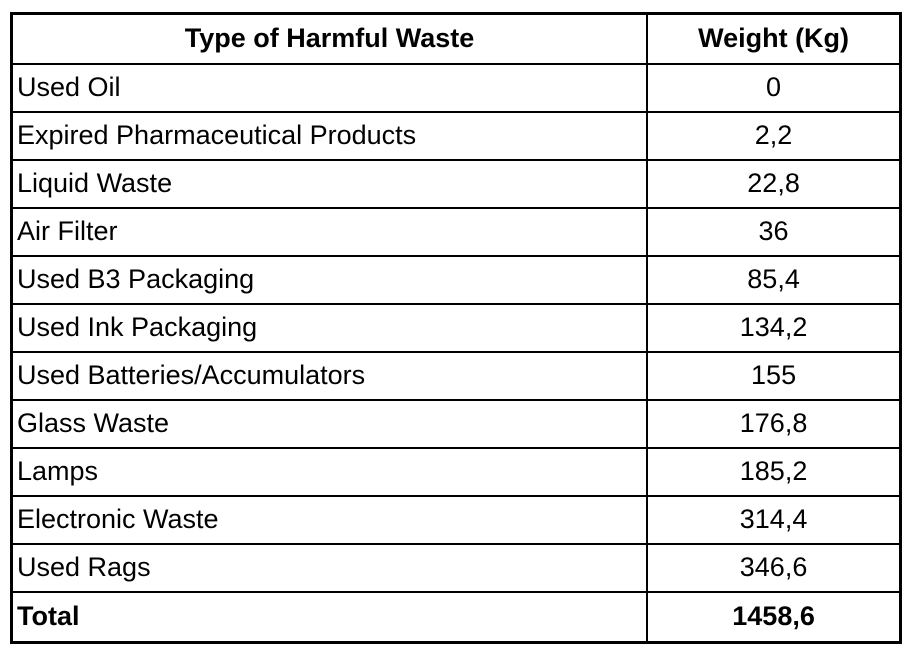 The height and width of the screenshot is (656, 912). What do you see at coordinates (774, 617) in the screenshot?
I see `total-weight-value: 1458,6` at bounding box center [774, 617].